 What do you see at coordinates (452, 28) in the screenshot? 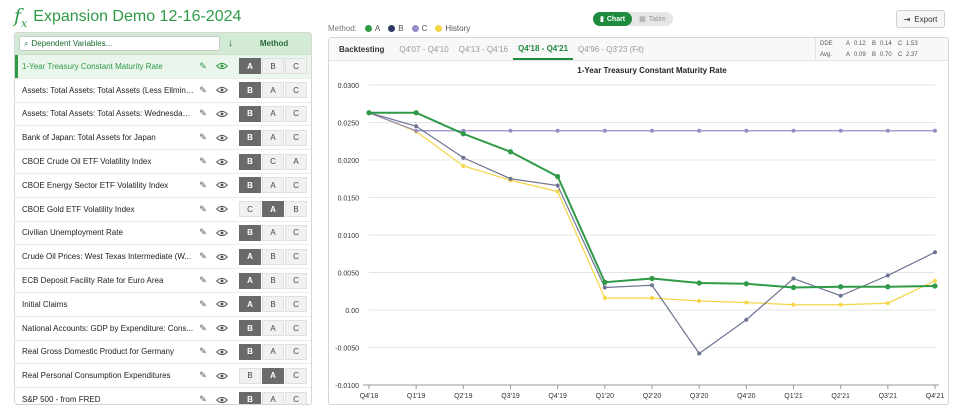
I see `legend-item-history: History` at bounding box center [452, 28].